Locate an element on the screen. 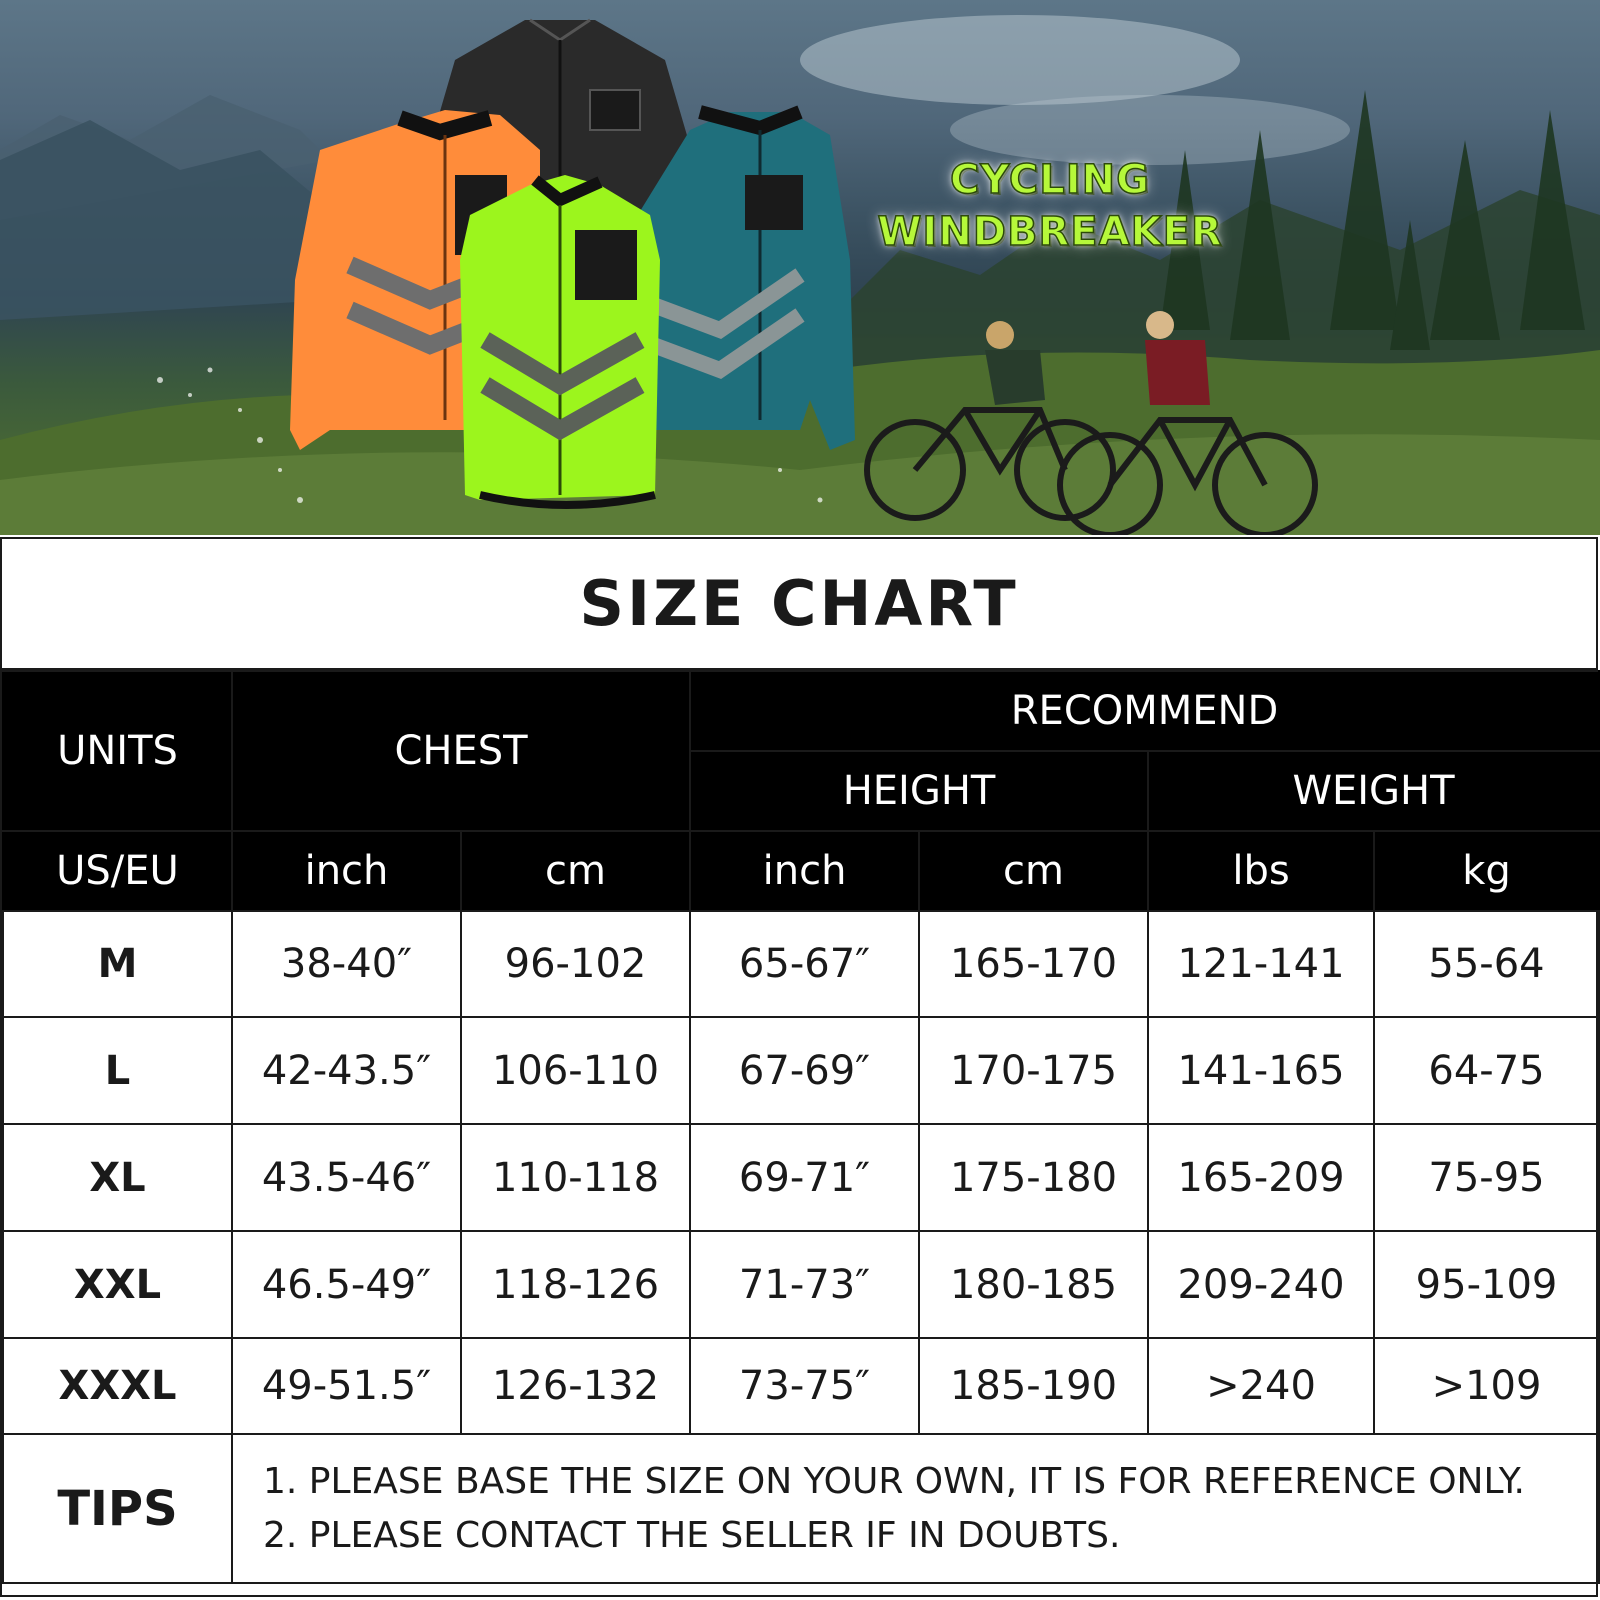  weight-lbs-cell: 121-141 is located at coordinates (1261, 964).